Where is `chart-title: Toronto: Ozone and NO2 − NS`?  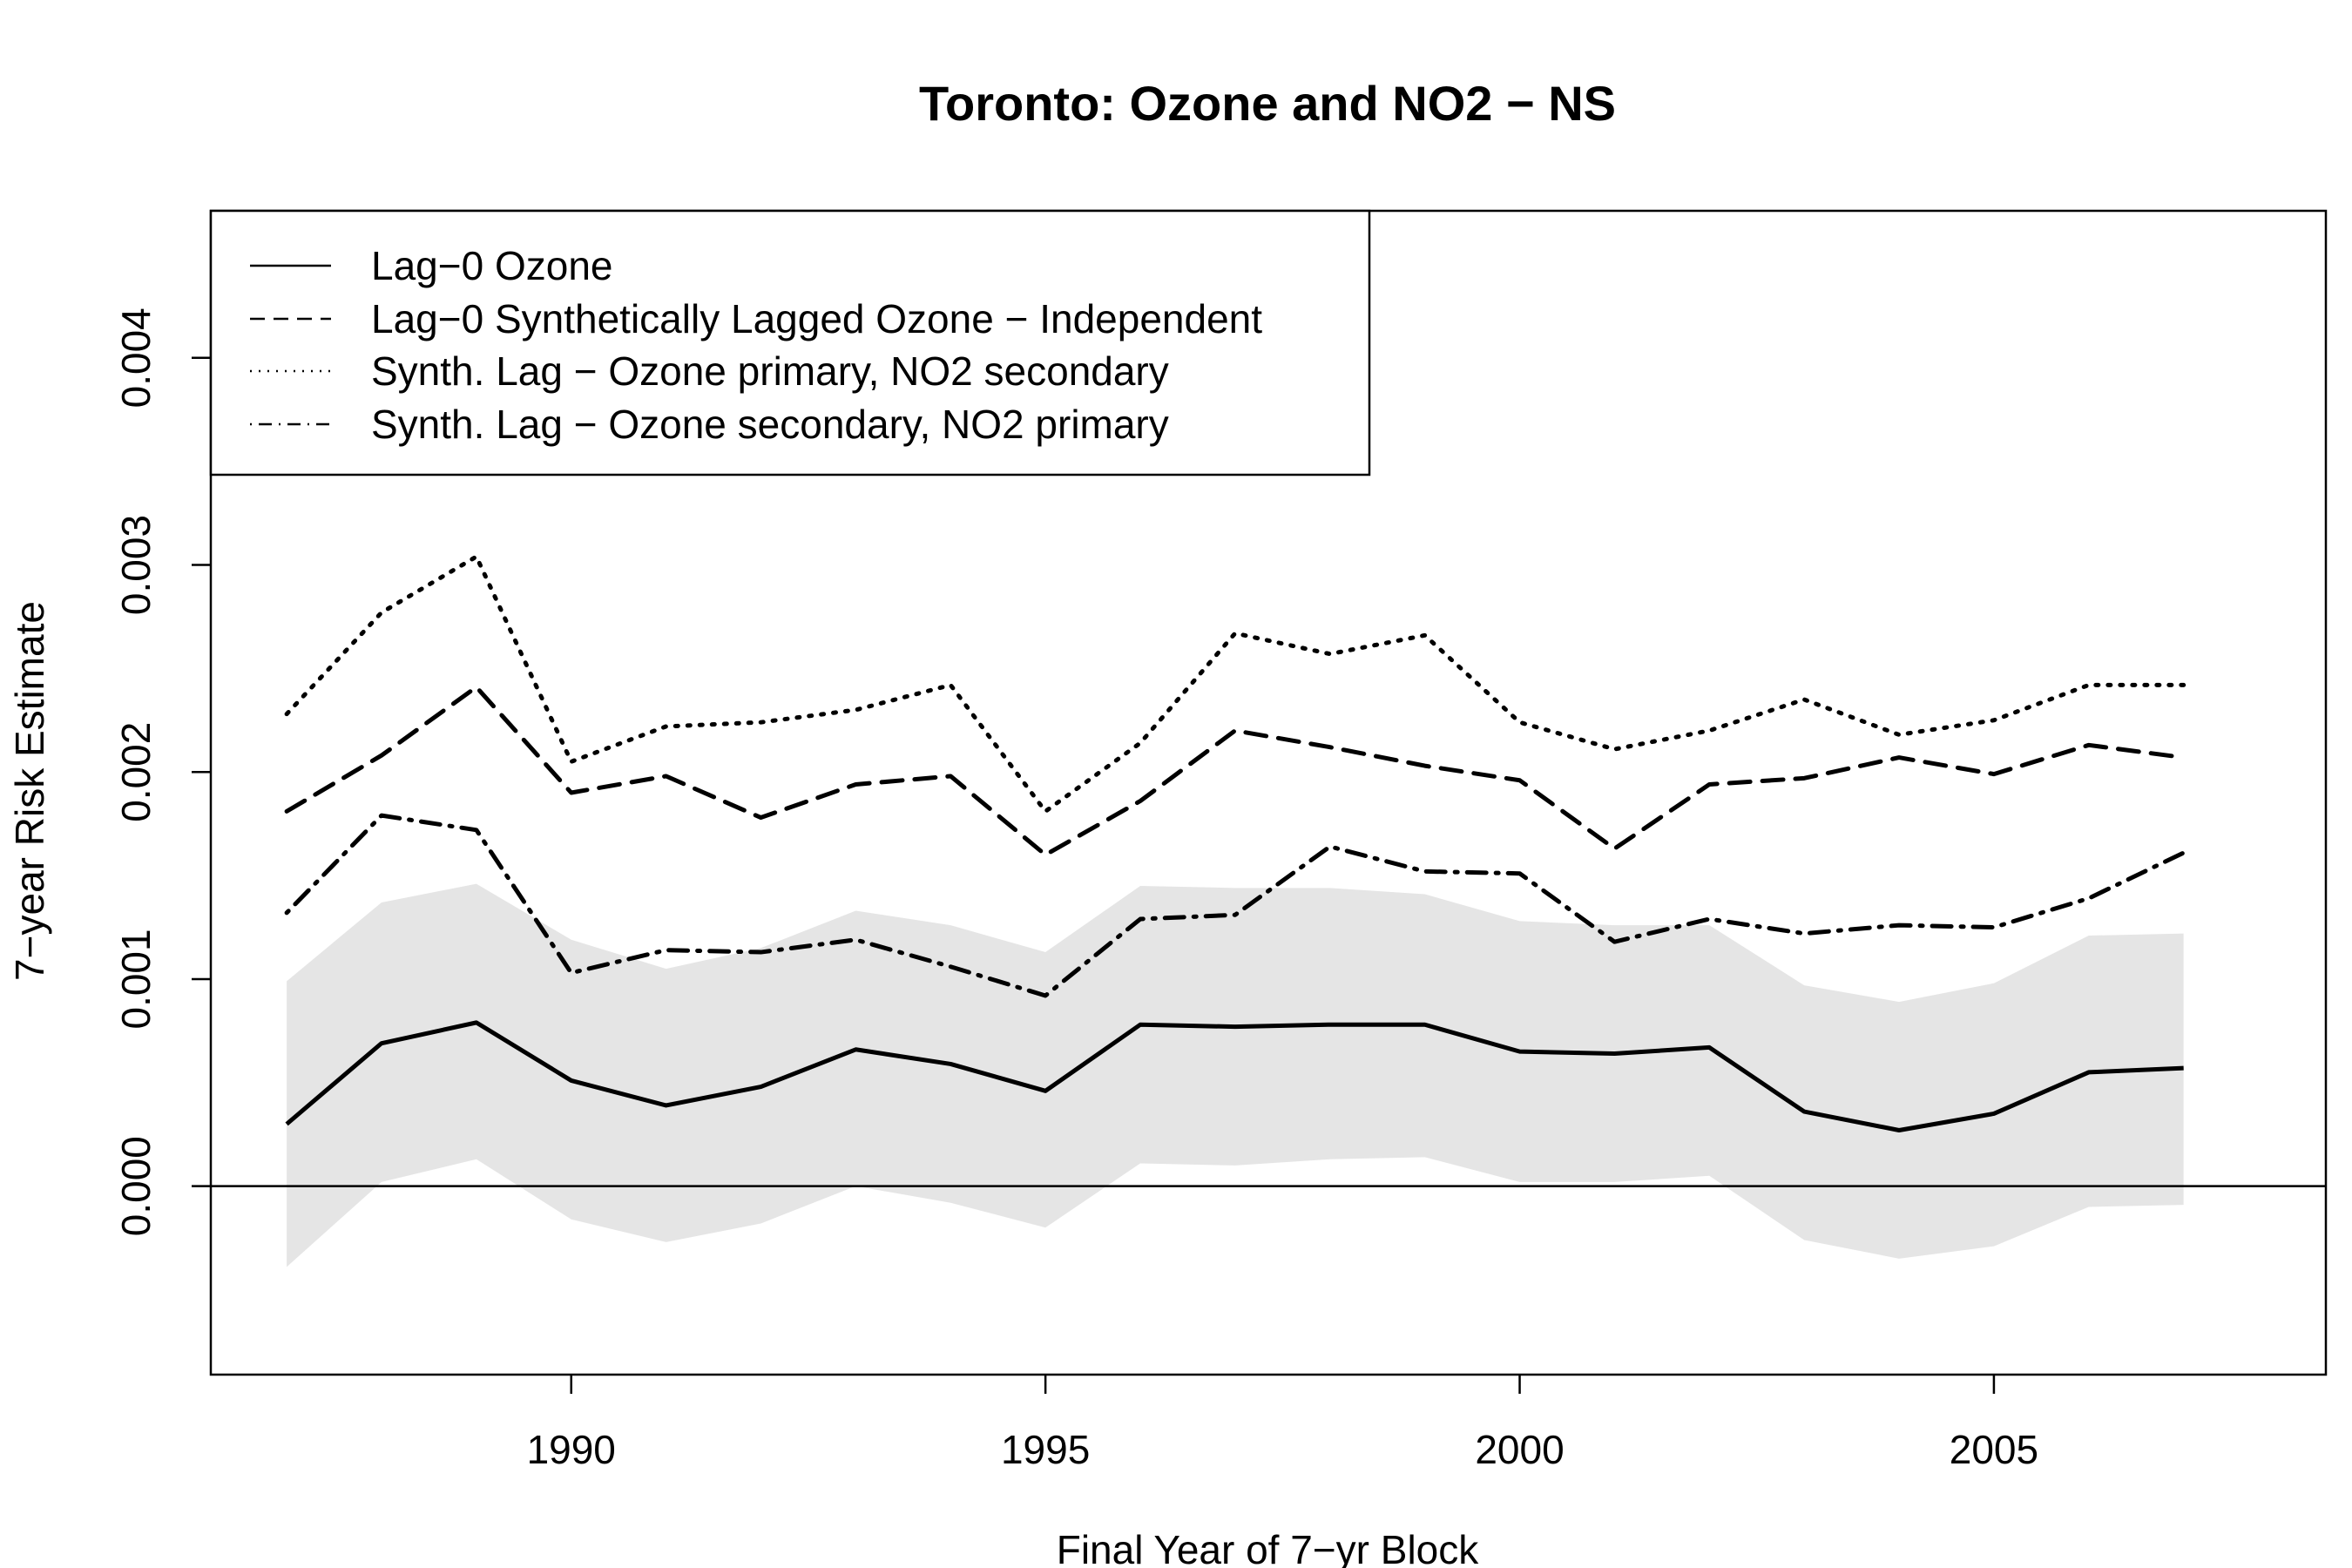
chart-title: Toronto: Ozone and NO2 − NS is located at coordinates (1267, 103).